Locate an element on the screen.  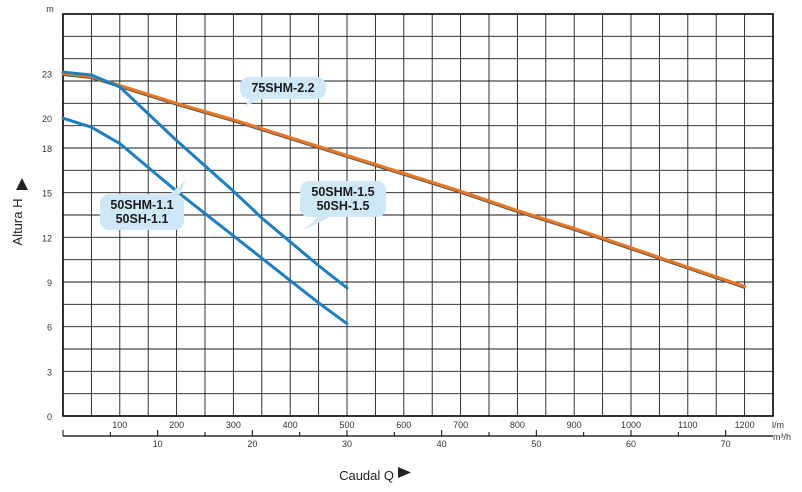
callout-text: 50SHM-1.5 is located at coordinates (342, 192).